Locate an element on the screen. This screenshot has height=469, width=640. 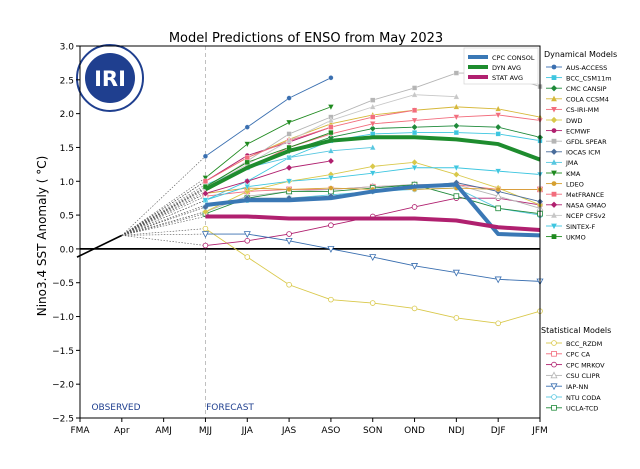
legend-label-ecmwf: ECMWF is located at coordinates (578, 131).